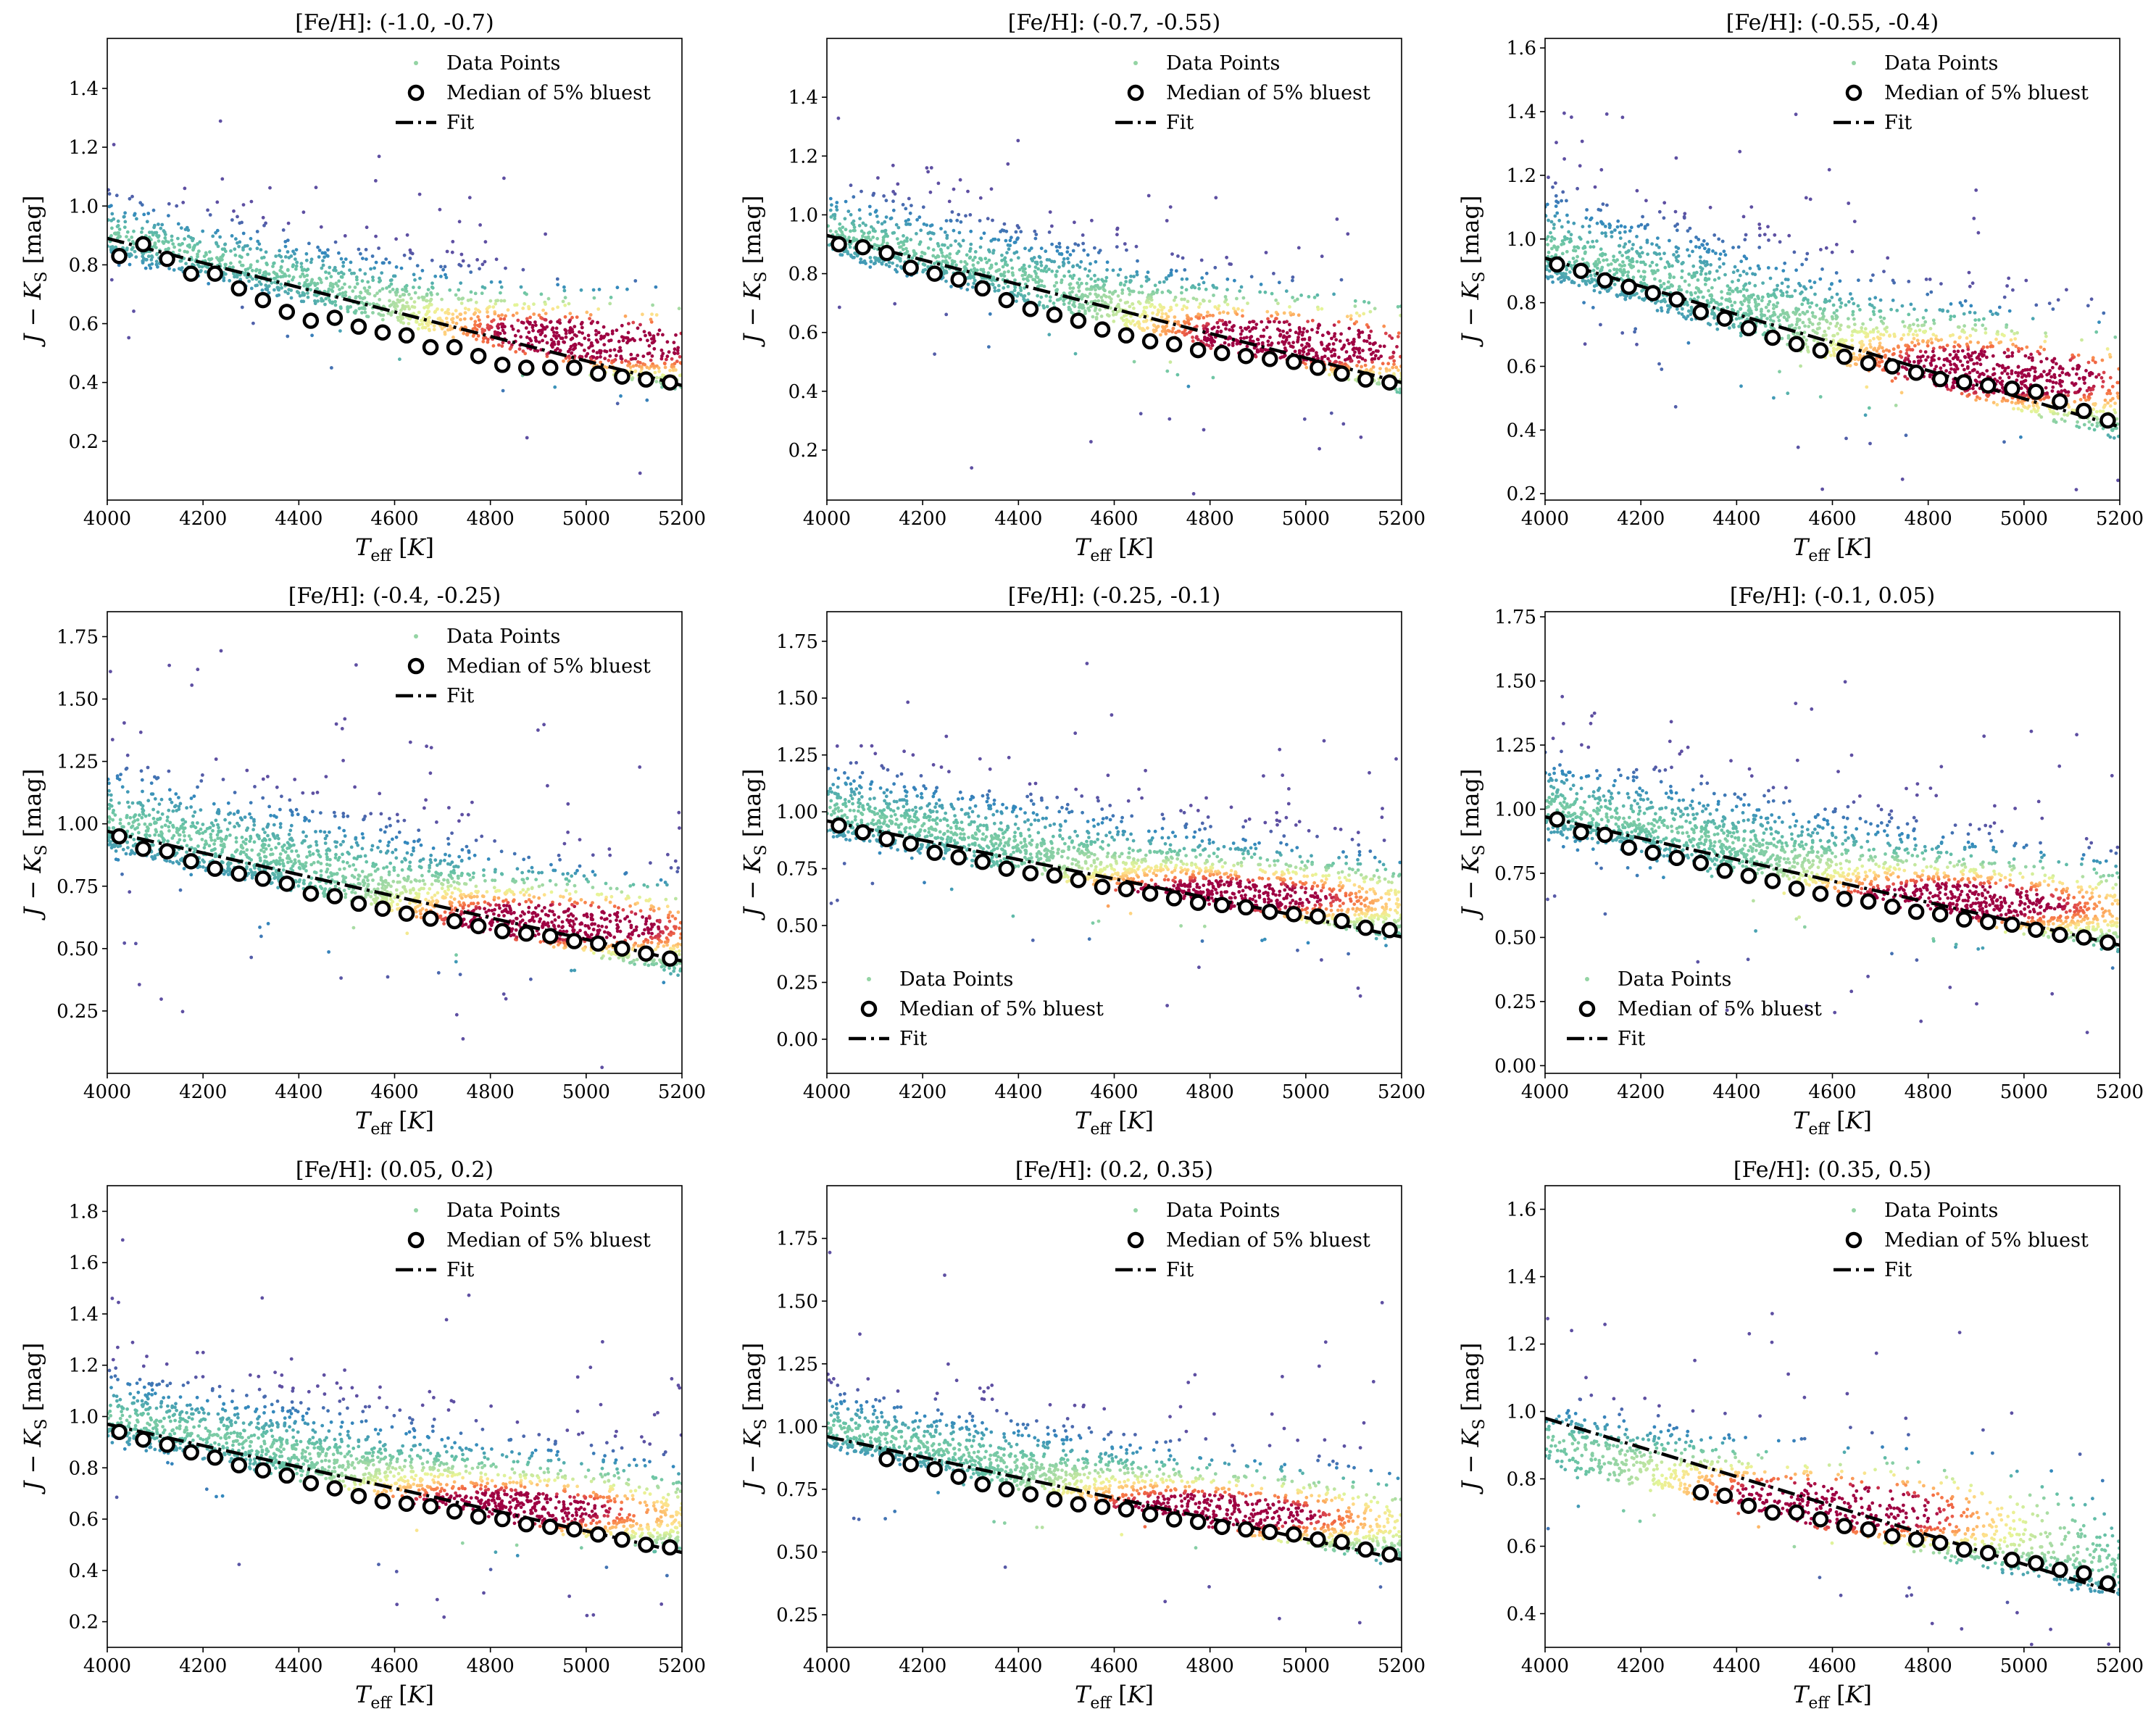 The width and height of the screenshot is (2156, 1722). Describe the element at coordinates (803, 215) in the screenshot. I see `y-tick-label: 1.0` at that location.